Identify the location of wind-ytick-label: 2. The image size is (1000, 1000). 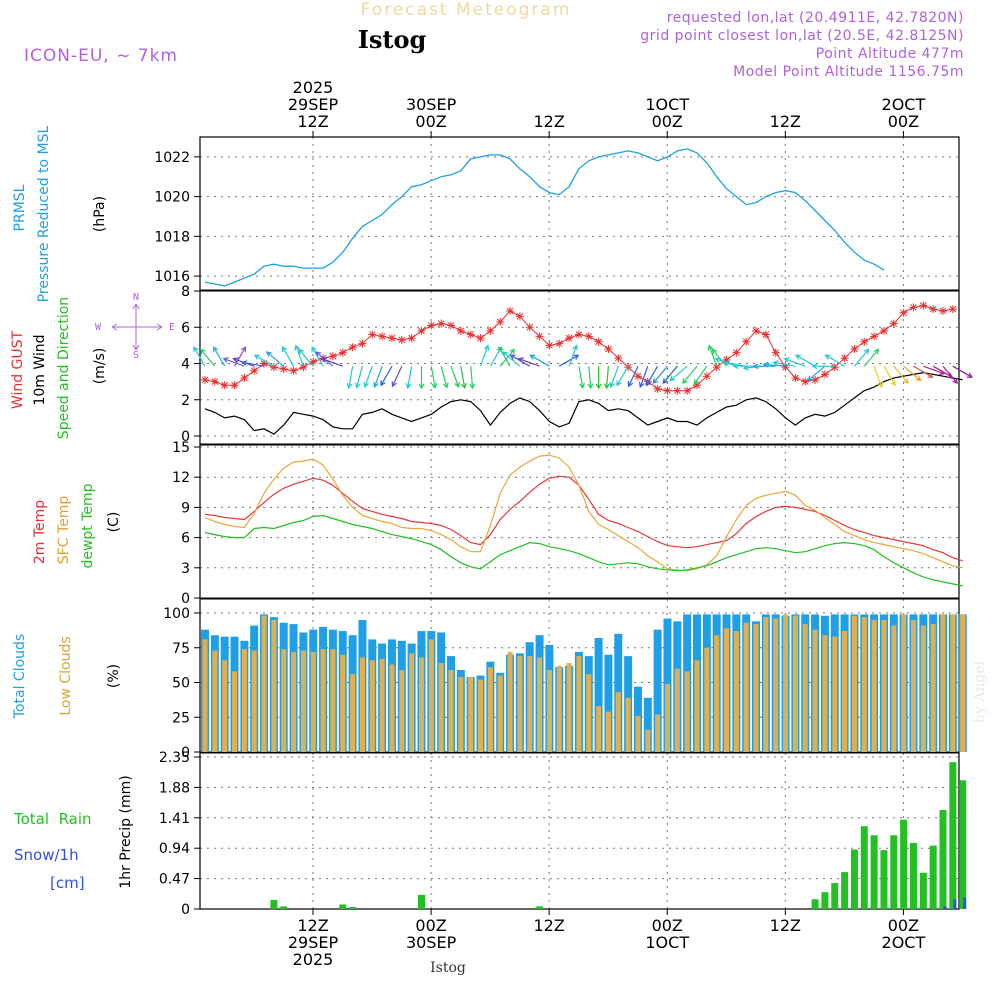
(185, 401).